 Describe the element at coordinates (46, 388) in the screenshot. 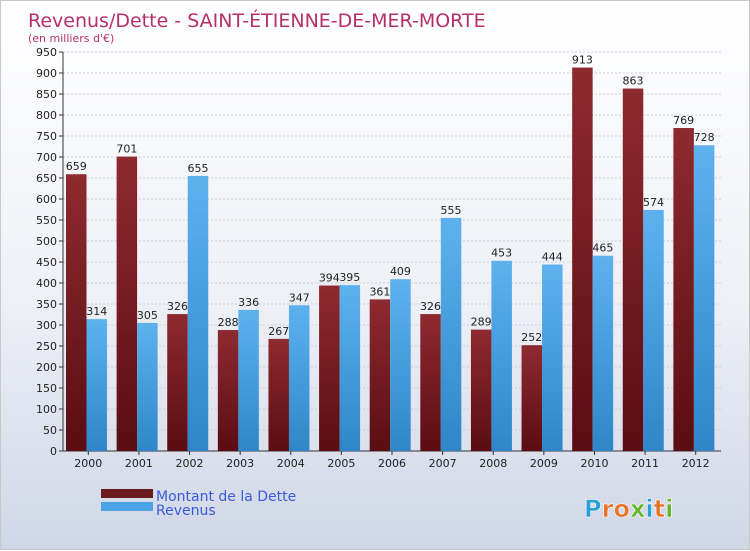

I see `y-tick-label: 150` at that location.